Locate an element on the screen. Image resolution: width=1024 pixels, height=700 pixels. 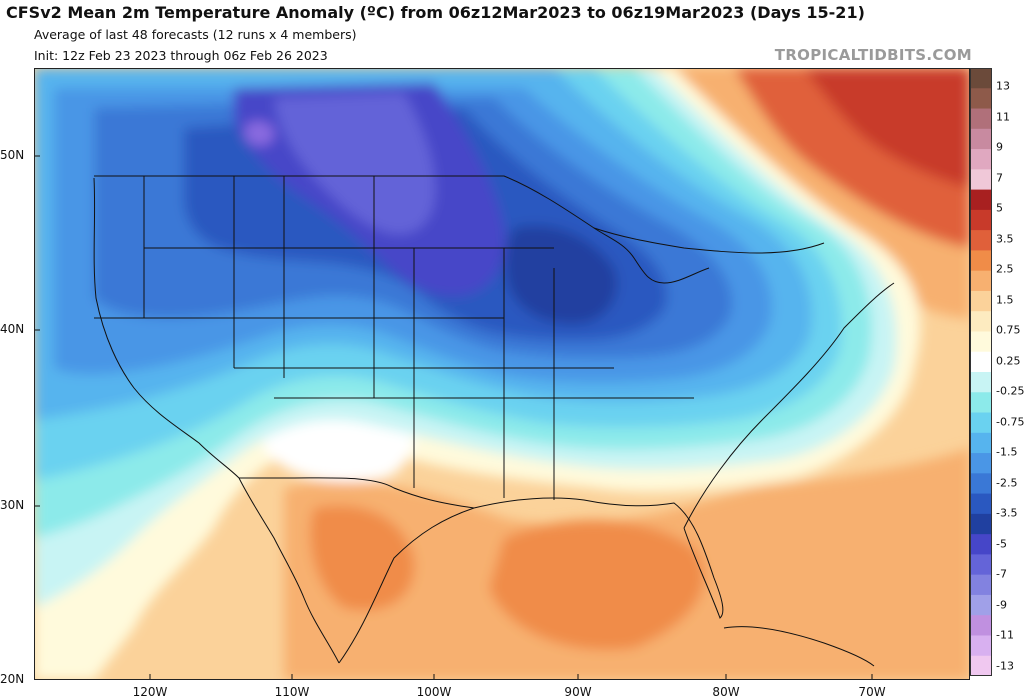
great-lakes-outline is located at coordinates (651, 255).